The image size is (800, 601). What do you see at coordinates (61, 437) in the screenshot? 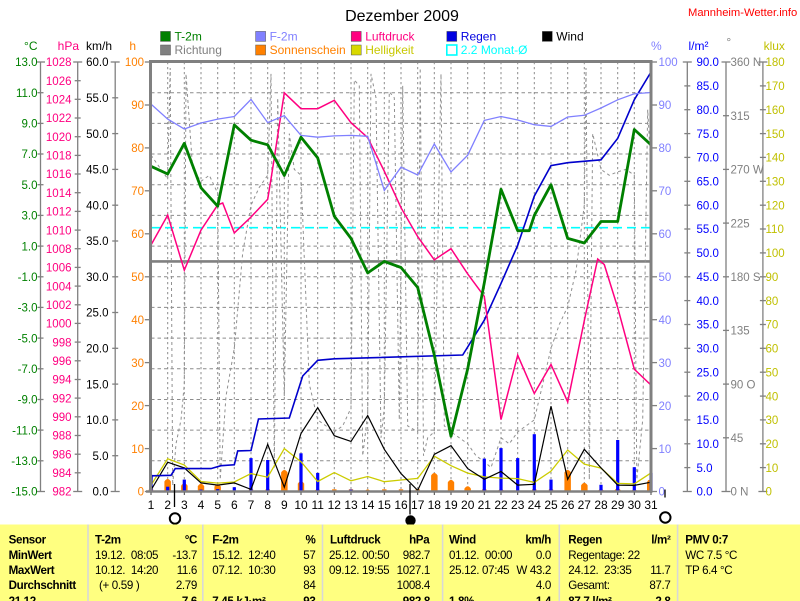
I see `svg-text: 988` at bounding box center [61, 437].